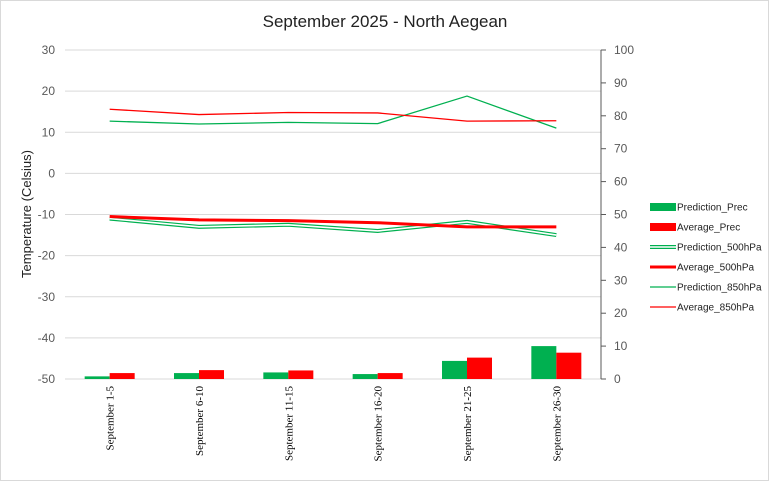  I want to click on y-tick-label: -50, so click(47, 379).